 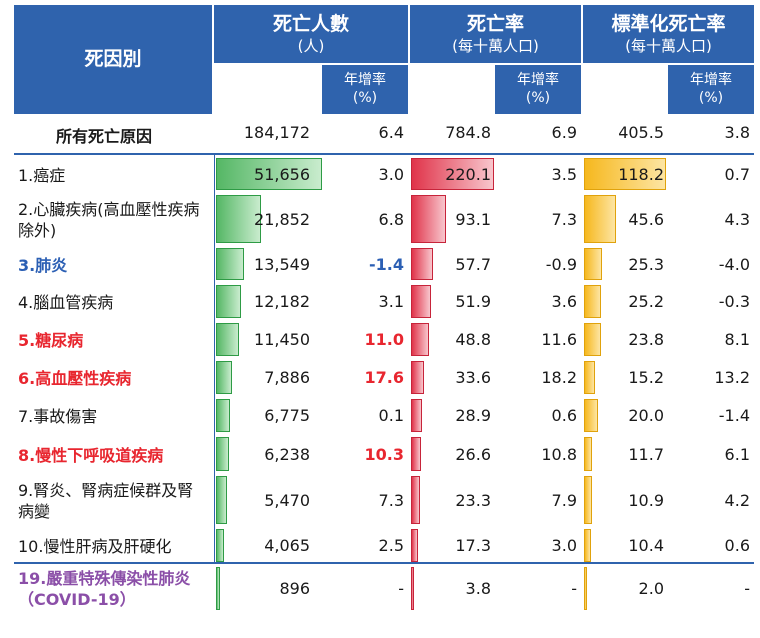 I want to click on column-divider, so click(x=214, y=358).